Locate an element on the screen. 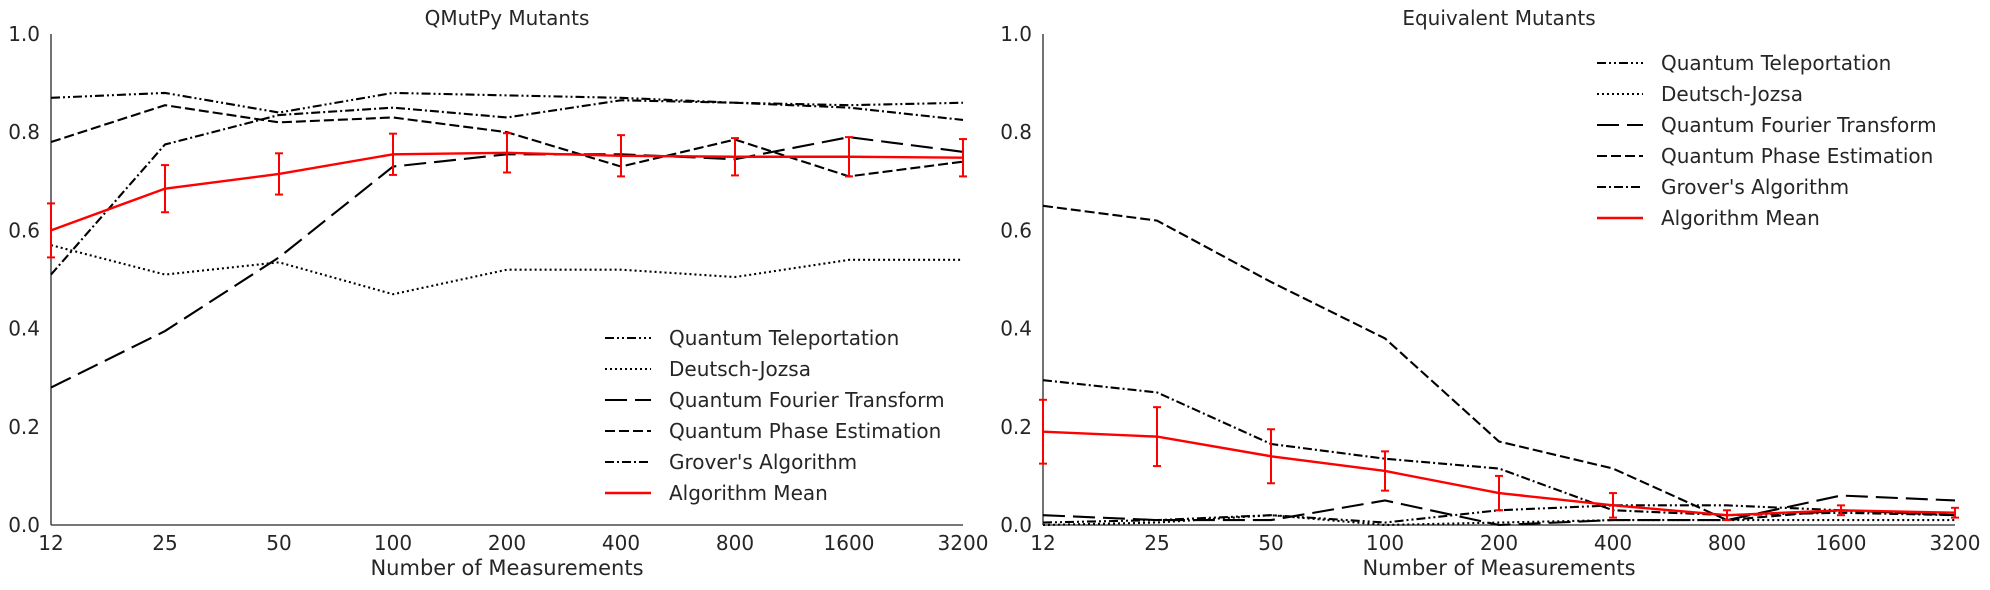 This screenshot has height=590, width=1990. chart-title: QMutPy Mutants is located at coordinates (507, 18).